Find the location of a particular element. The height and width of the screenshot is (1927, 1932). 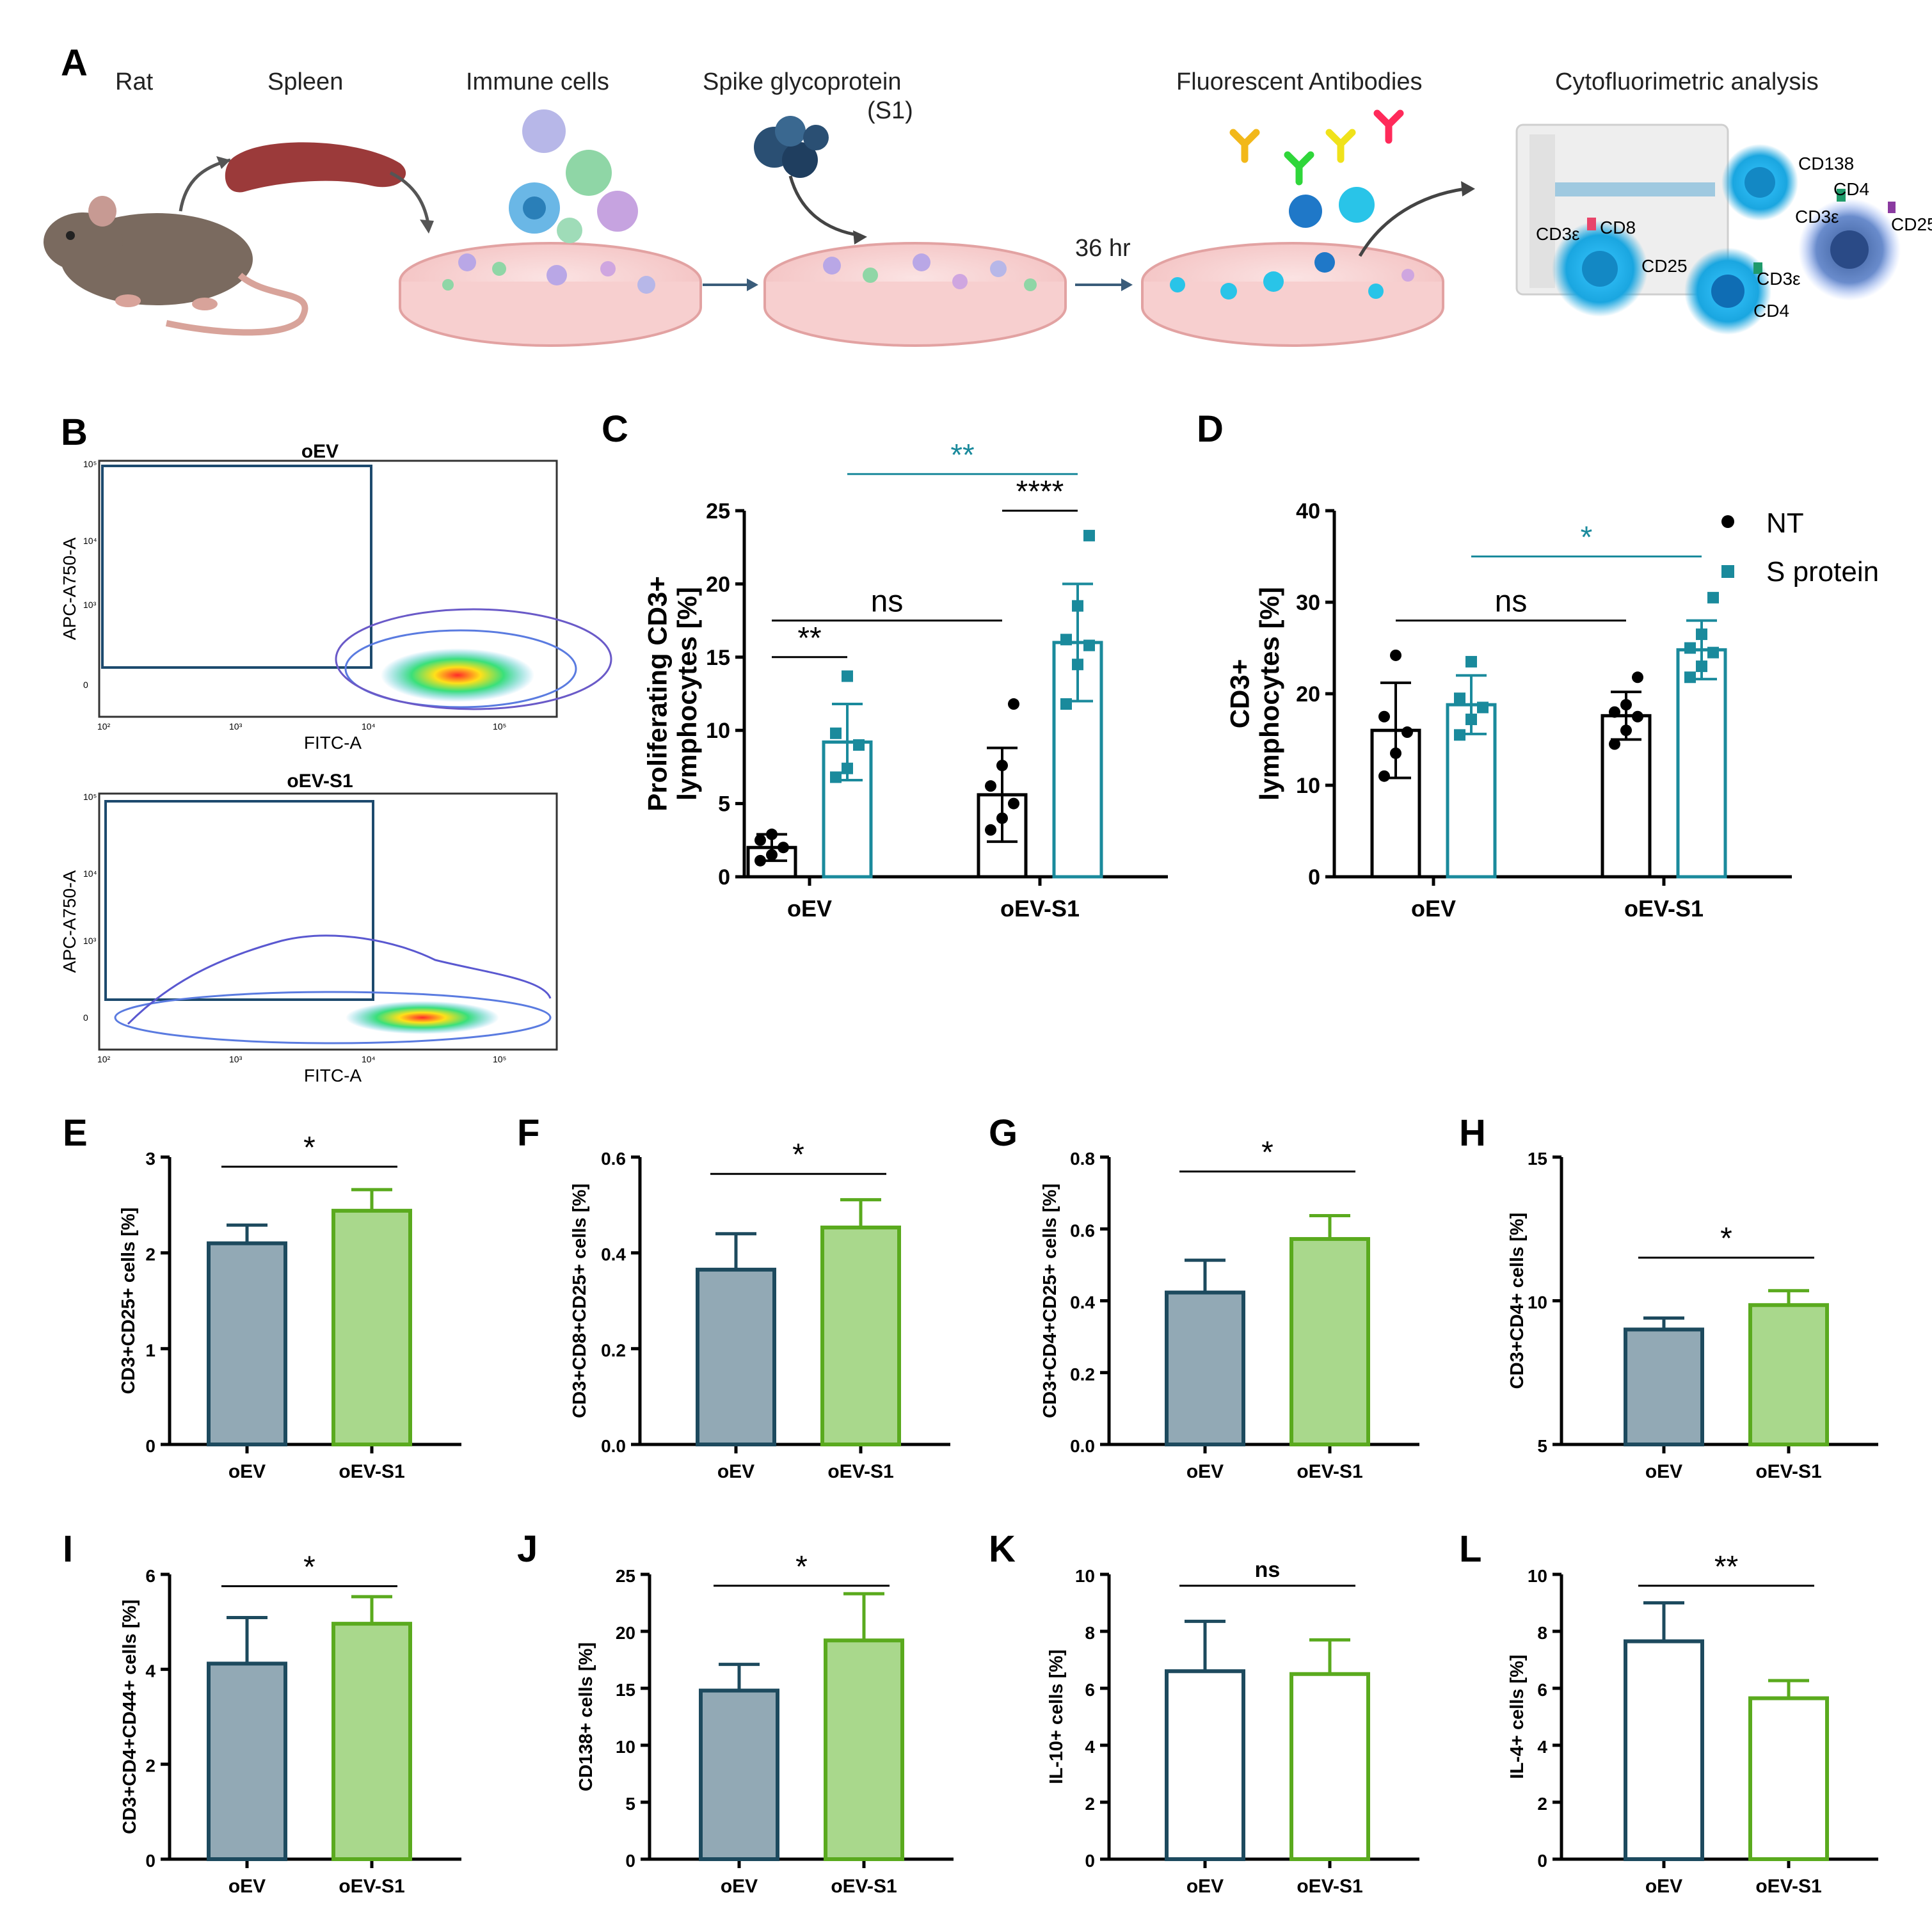

y-tick-label-i: 2 is located at coordinates (150, 1766).